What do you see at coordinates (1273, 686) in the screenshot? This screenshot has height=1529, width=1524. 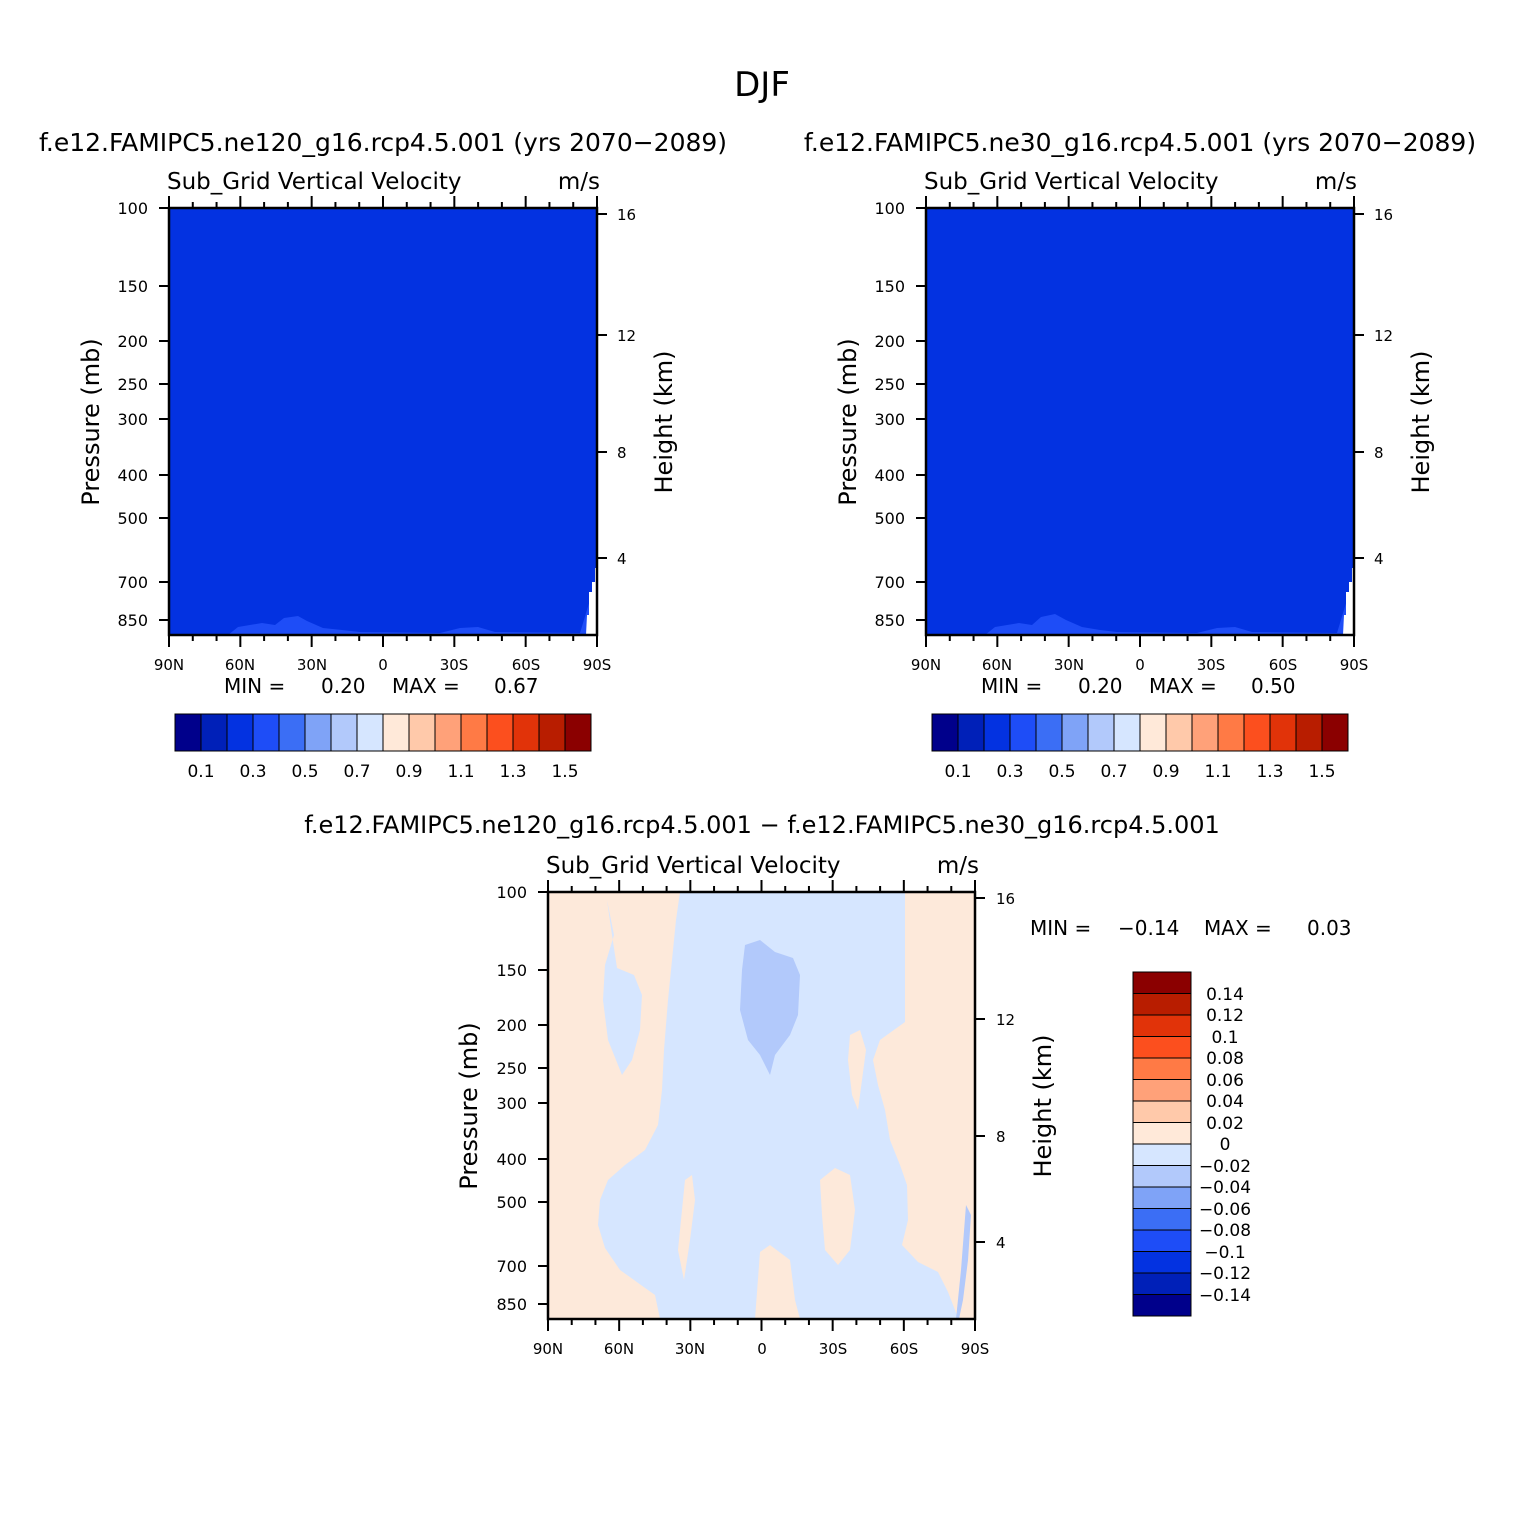 I see `max-value: 0.50` at bounding box center [1273, 686].